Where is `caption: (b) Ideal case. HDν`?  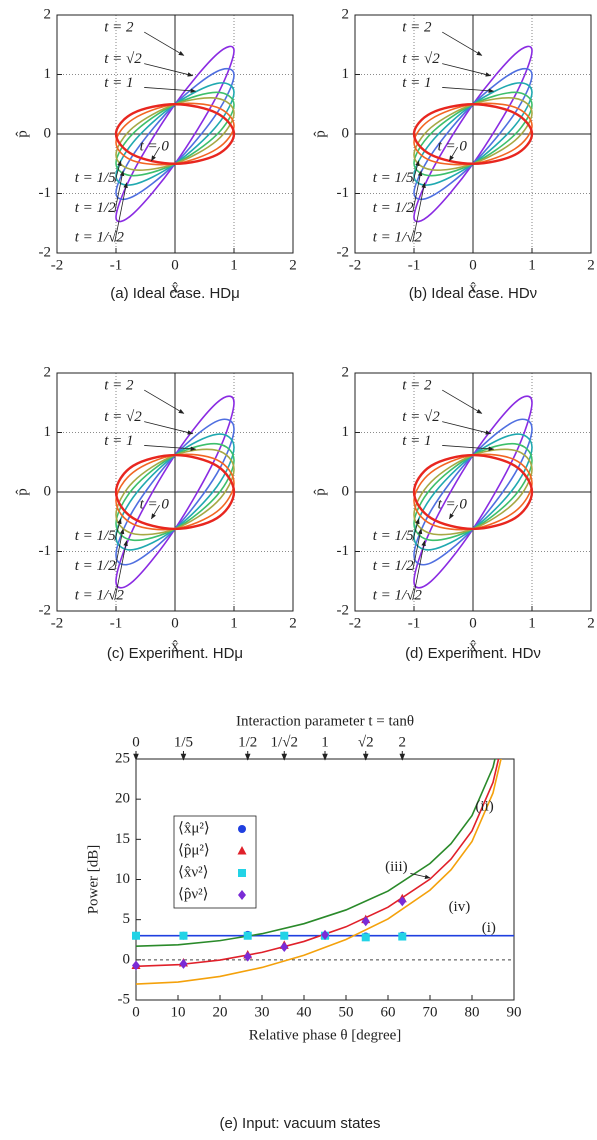
caption: (b) Ideal case. HDν is located at coordinates (473, 293).